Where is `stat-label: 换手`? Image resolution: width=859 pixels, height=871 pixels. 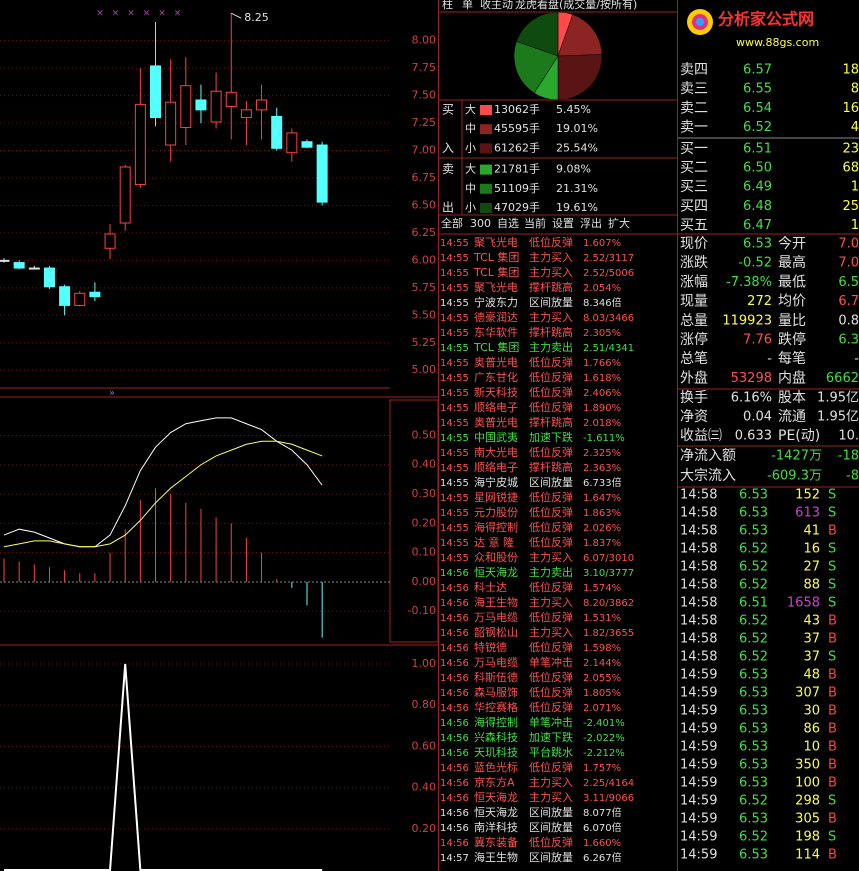
stat-label: 换手 is located at coordinates (694, 397).